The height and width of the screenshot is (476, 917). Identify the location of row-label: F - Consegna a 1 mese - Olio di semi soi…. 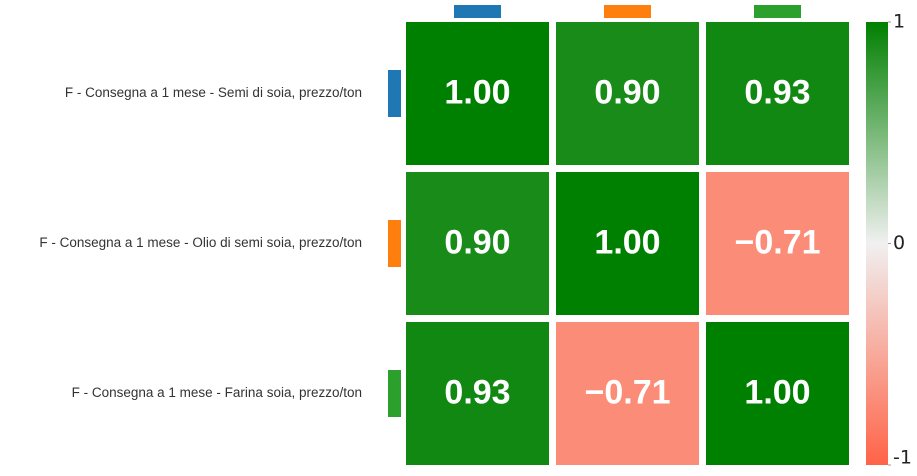
(200, 242).